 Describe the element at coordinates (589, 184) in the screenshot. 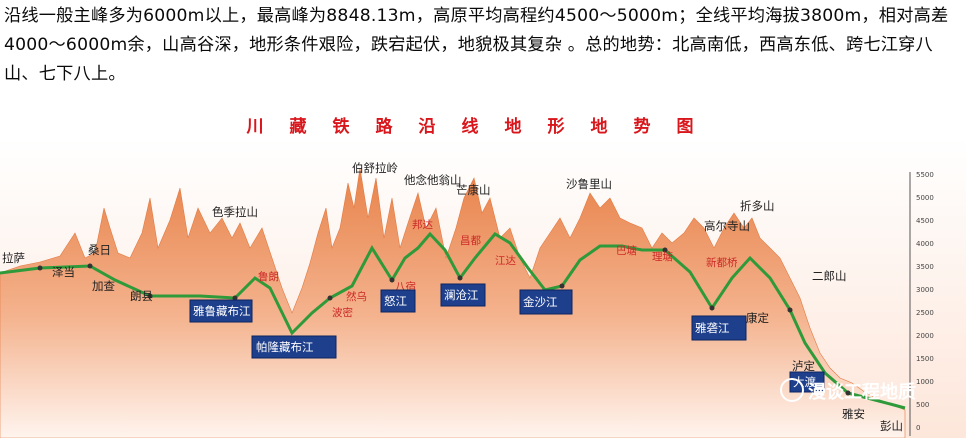

I see `label-shalu: 沙鲁里山` at that location.